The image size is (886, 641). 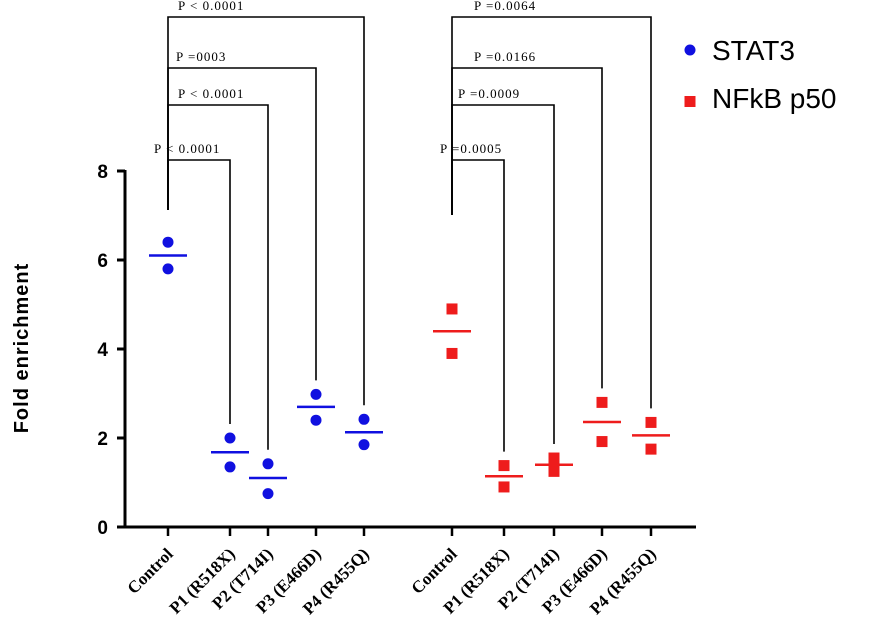 What do you see at coordinates (22, 348) in the screenshot?
I see `y-axis-label: Fold enrichment` at bounding box center [22, 348].